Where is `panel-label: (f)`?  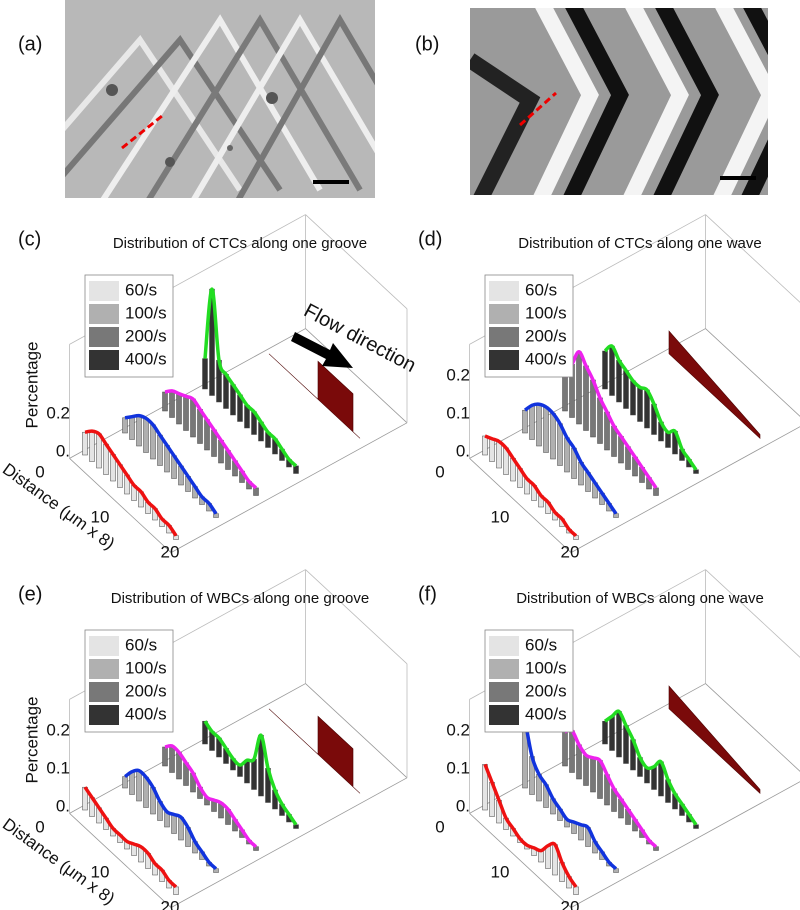 panel-label: (f) is located at coordinates (427, 594).